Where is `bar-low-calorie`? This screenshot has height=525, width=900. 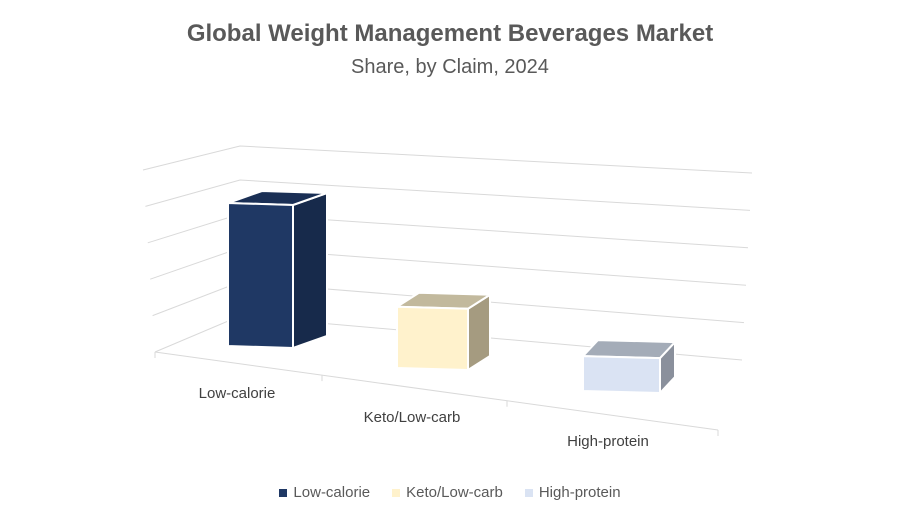
bar-low-calorie is located at coordinates (260, 275).